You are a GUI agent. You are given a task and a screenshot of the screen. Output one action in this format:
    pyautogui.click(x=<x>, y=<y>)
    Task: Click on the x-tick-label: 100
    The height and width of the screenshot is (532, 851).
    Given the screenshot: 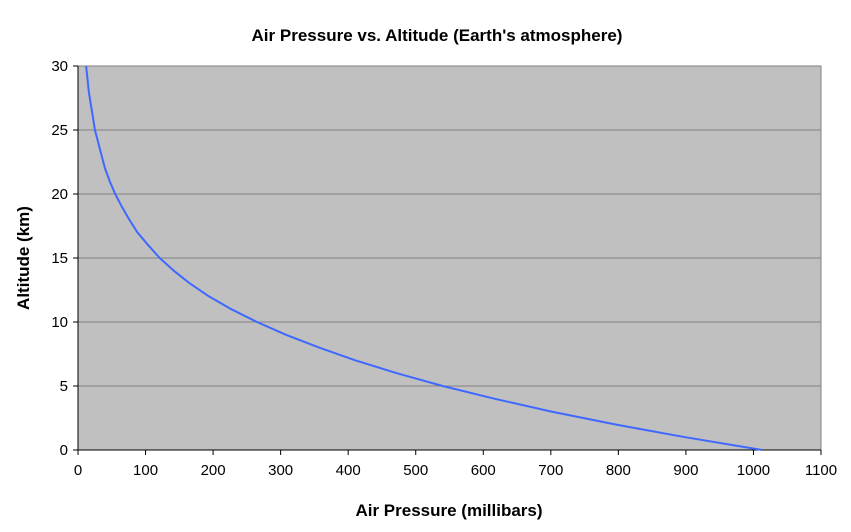 What is the action you would take?
    pyautogui.click(x=145, y=470)
    